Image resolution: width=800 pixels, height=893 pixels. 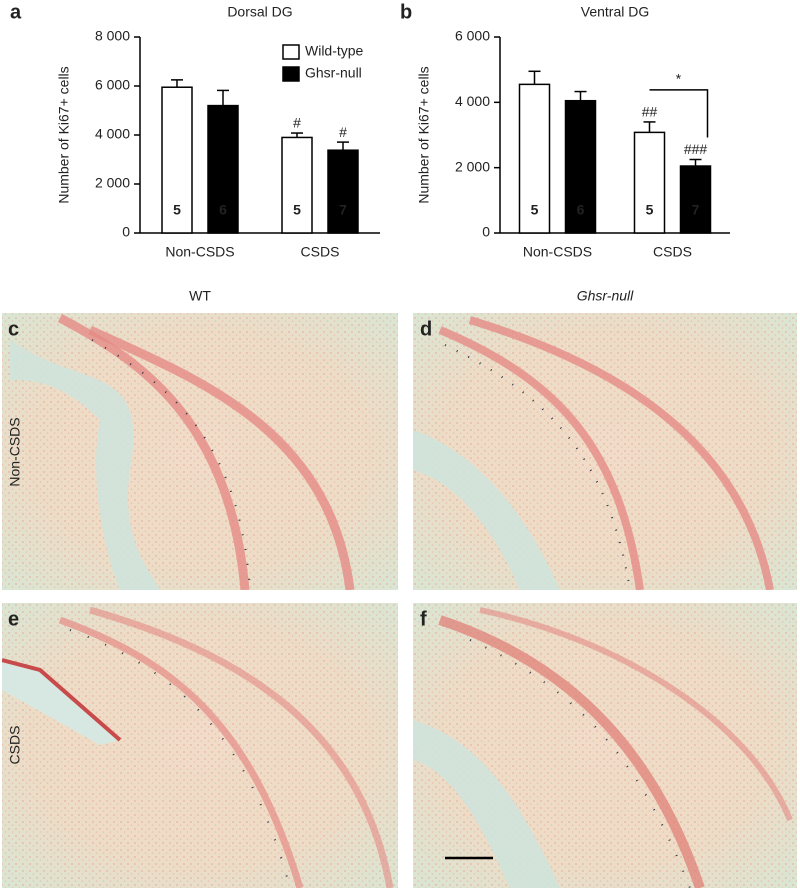 I want to click on chart-title: Ventral DG, so click(x=615, y=12).